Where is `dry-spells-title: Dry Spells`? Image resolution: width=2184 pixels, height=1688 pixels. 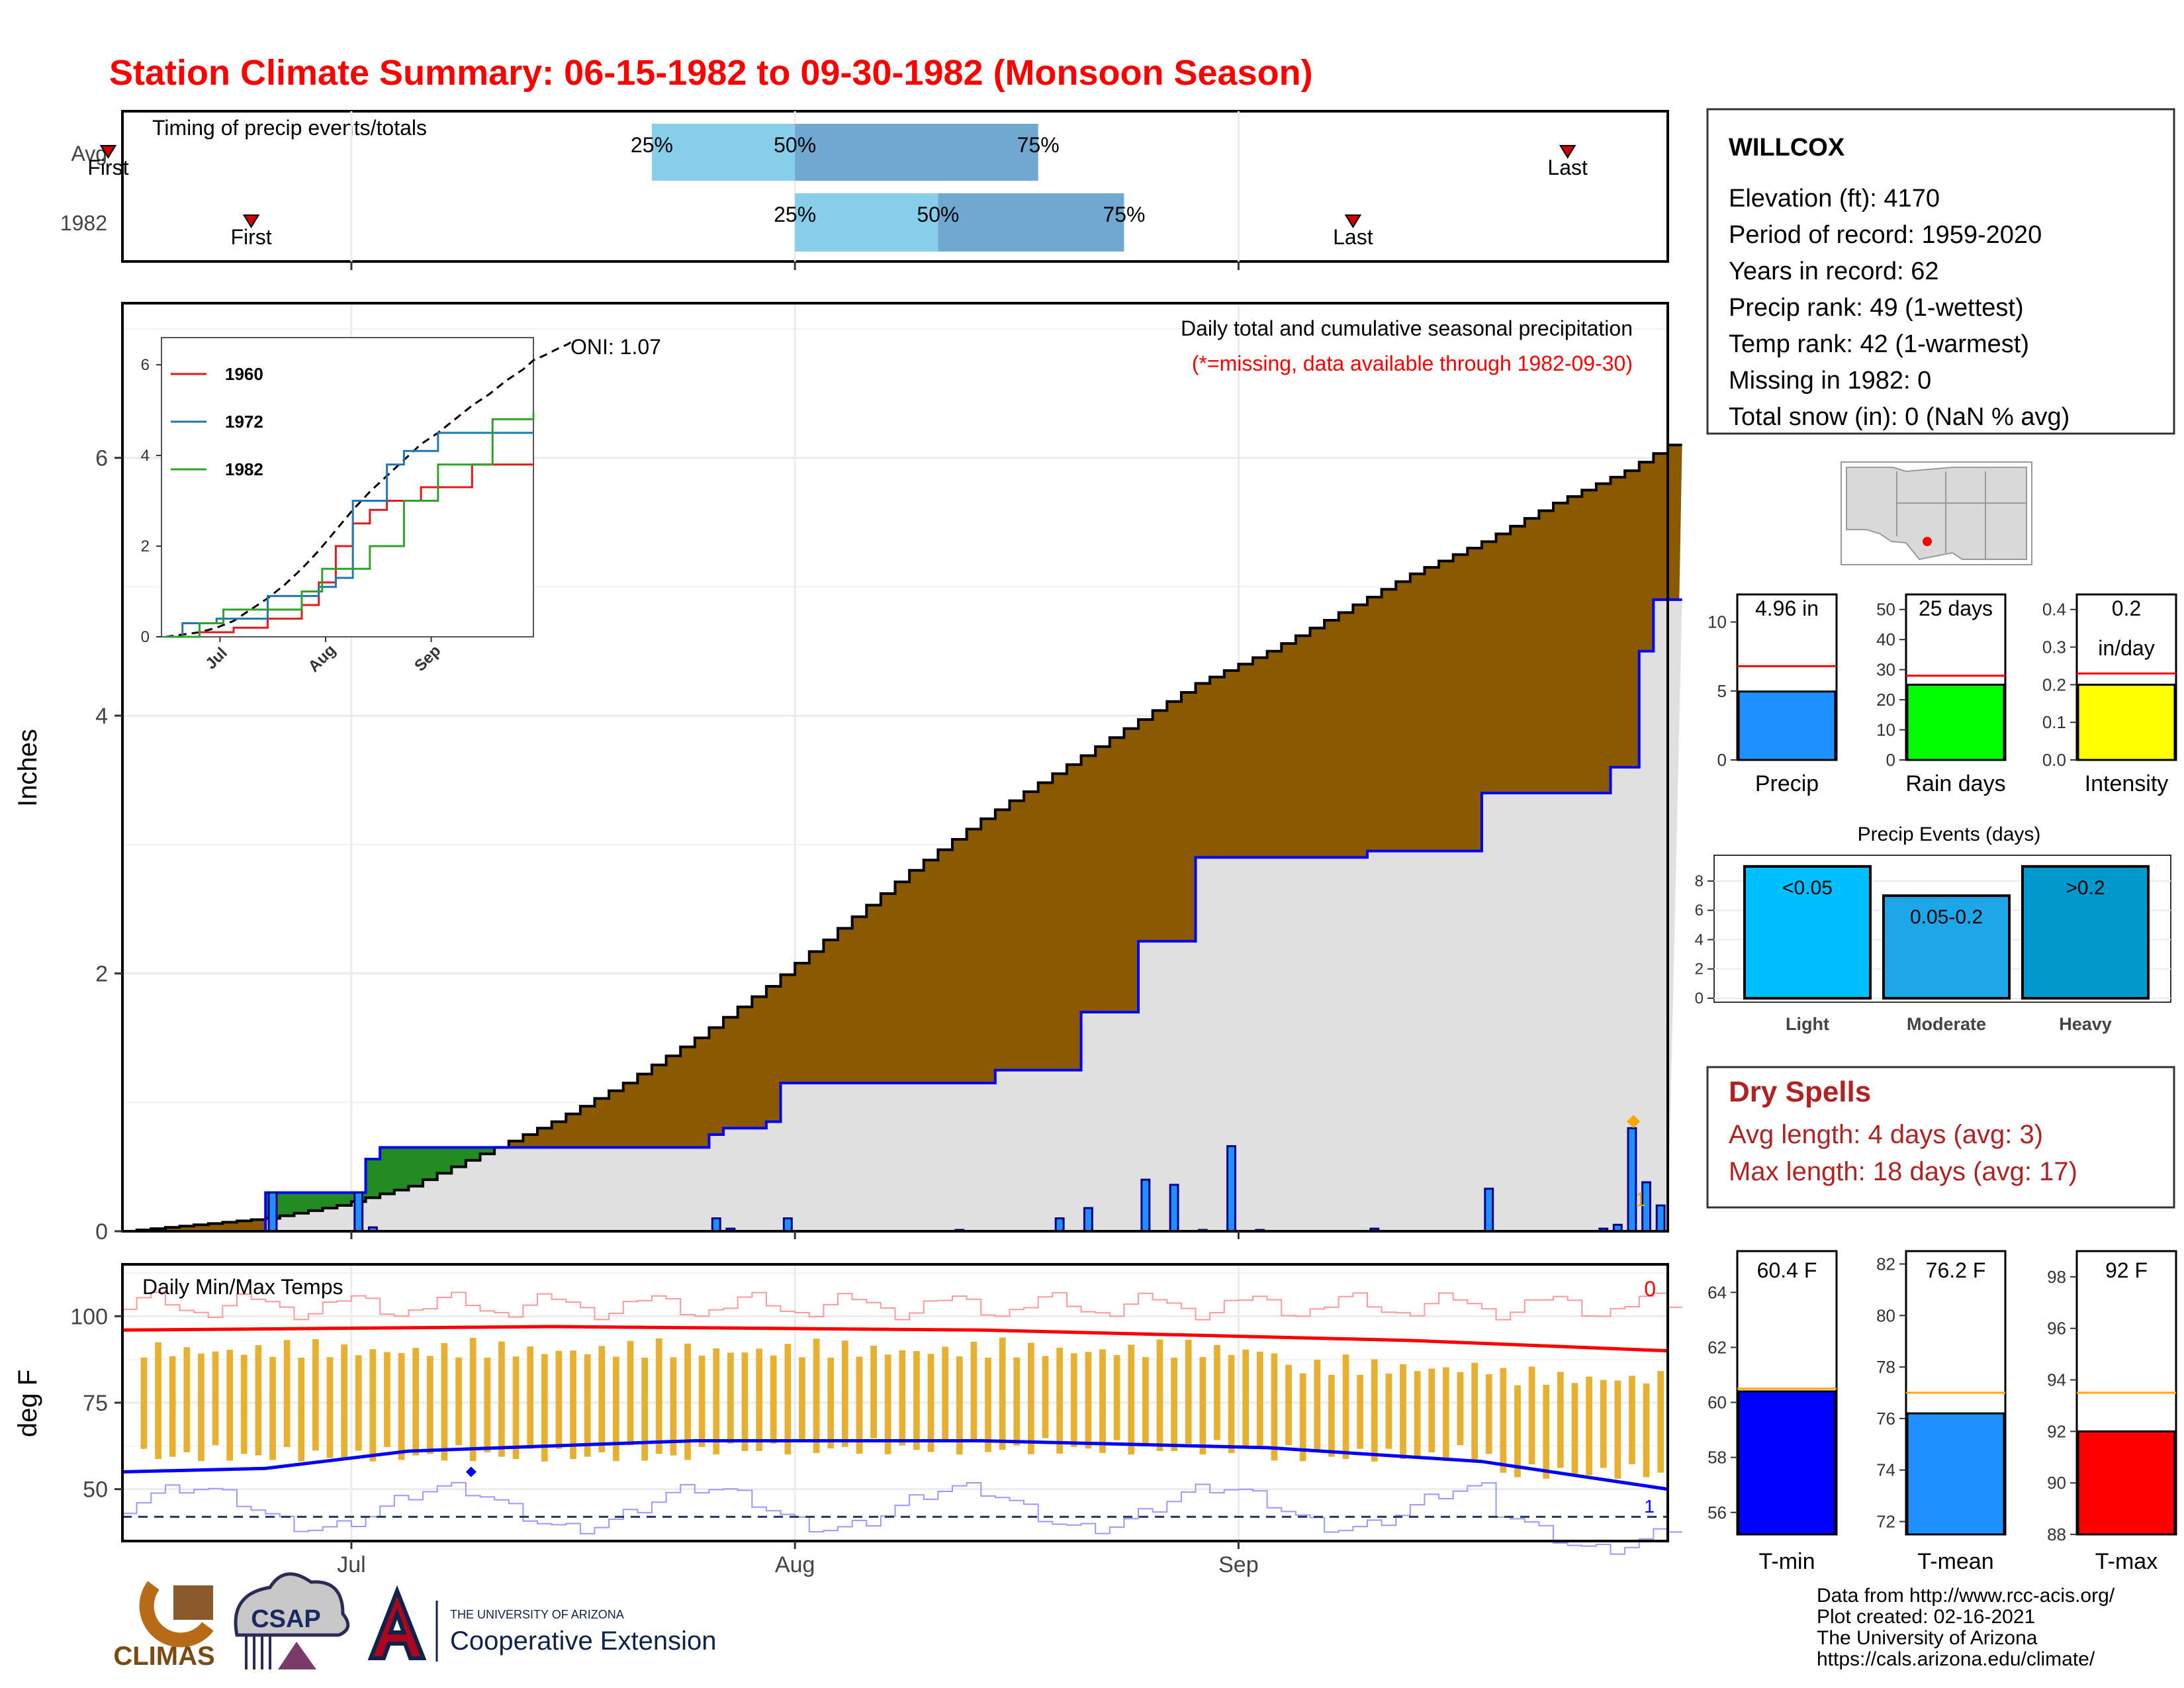
dry-spells-title: Dry Spells is located at coordinates (1800, 1092).